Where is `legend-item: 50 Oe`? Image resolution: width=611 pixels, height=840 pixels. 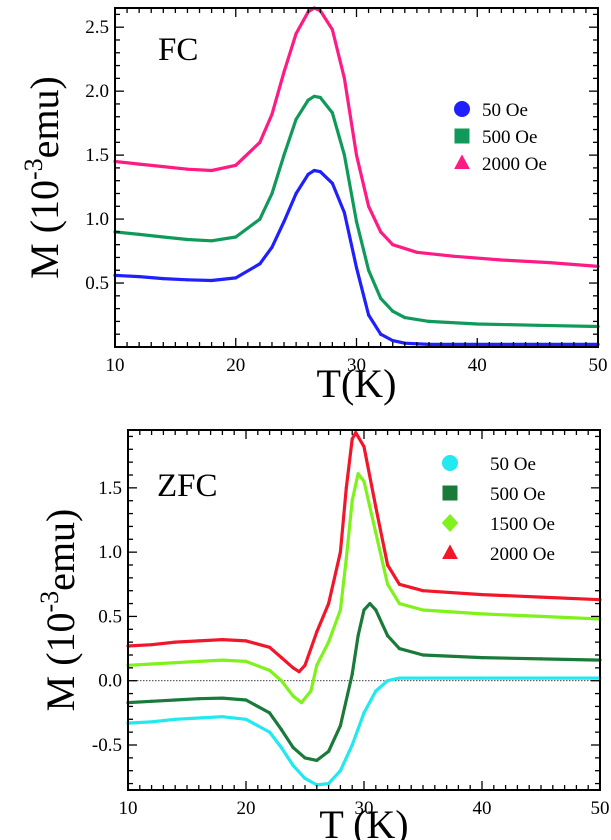 legend-item: 50 Oe is located at coordinates (491, 110).